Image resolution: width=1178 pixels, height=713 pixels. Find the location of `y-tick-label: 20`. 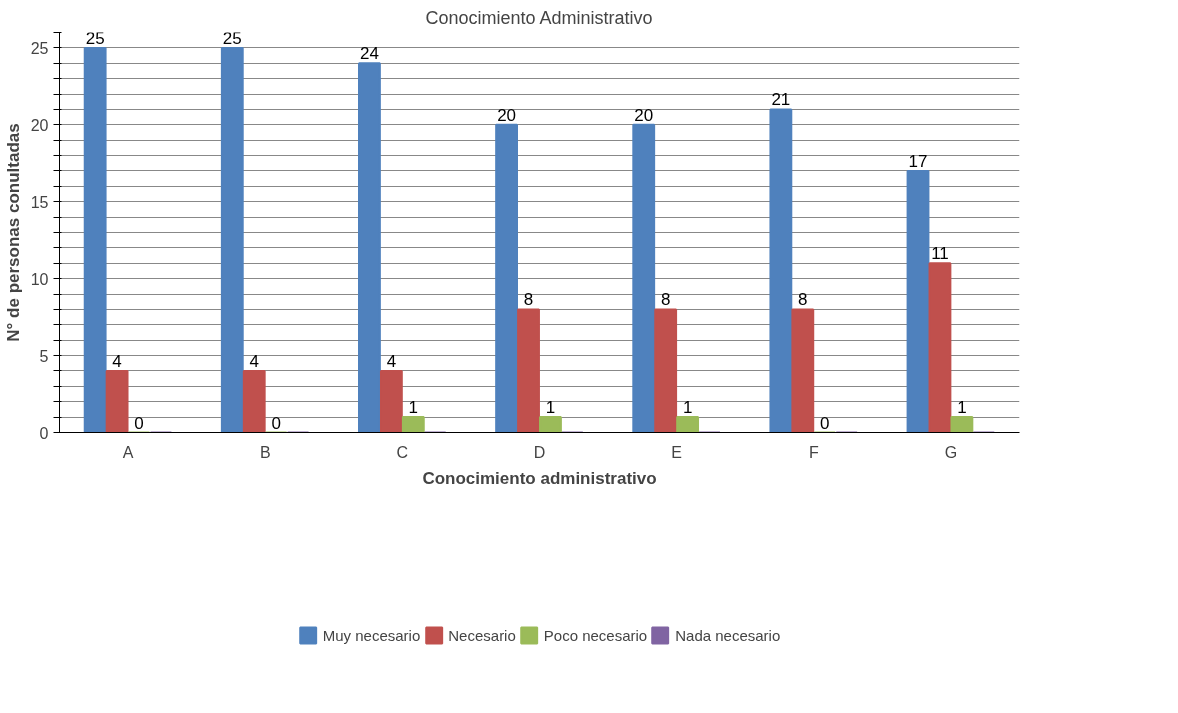

y-tick-label: 20 is located at coordinates (39, 125).